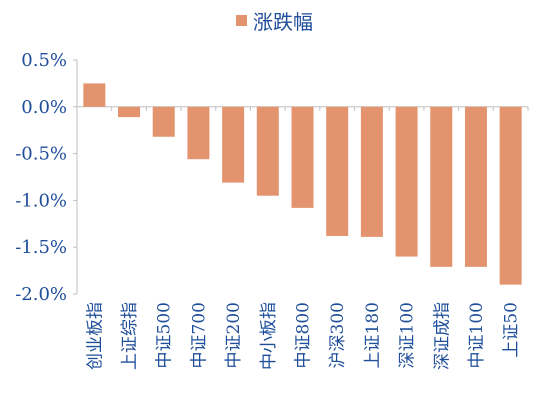  What do you see at coordinates (304, 335) in the screenshot?
I see `x-tick-label: 中证800` at bounding box center [304, 335].